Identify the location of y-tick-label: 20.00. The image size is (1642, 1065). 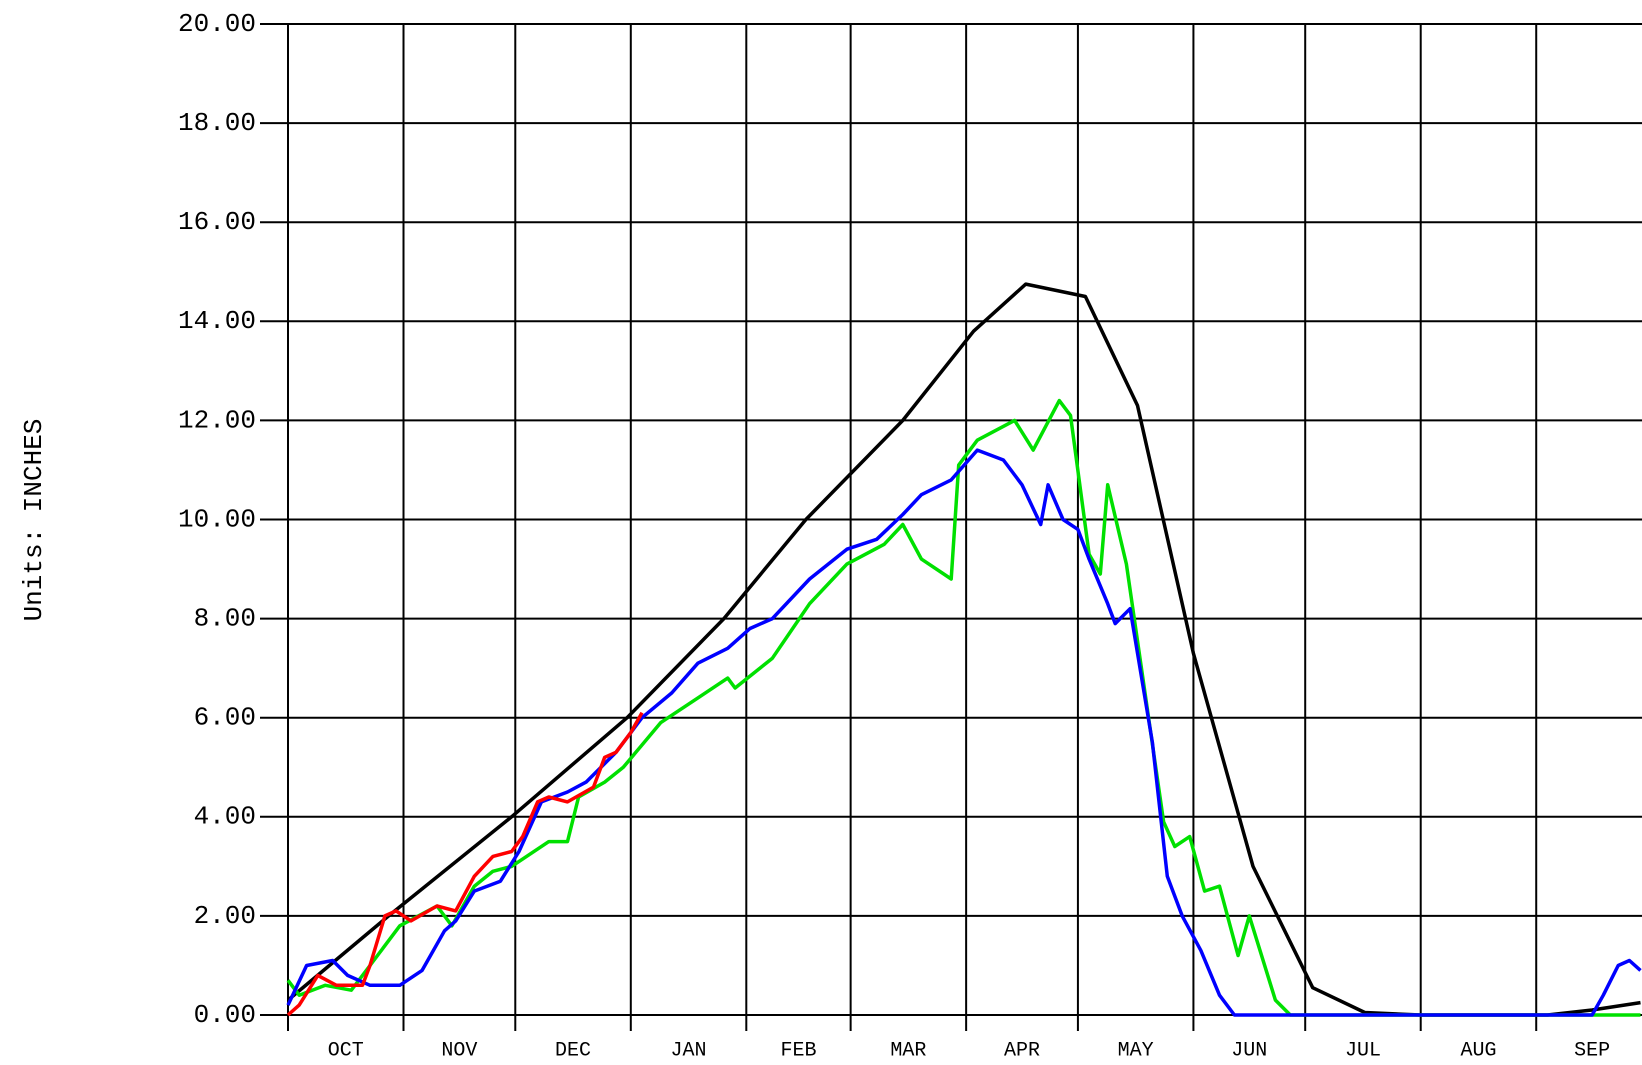
(217, 24).